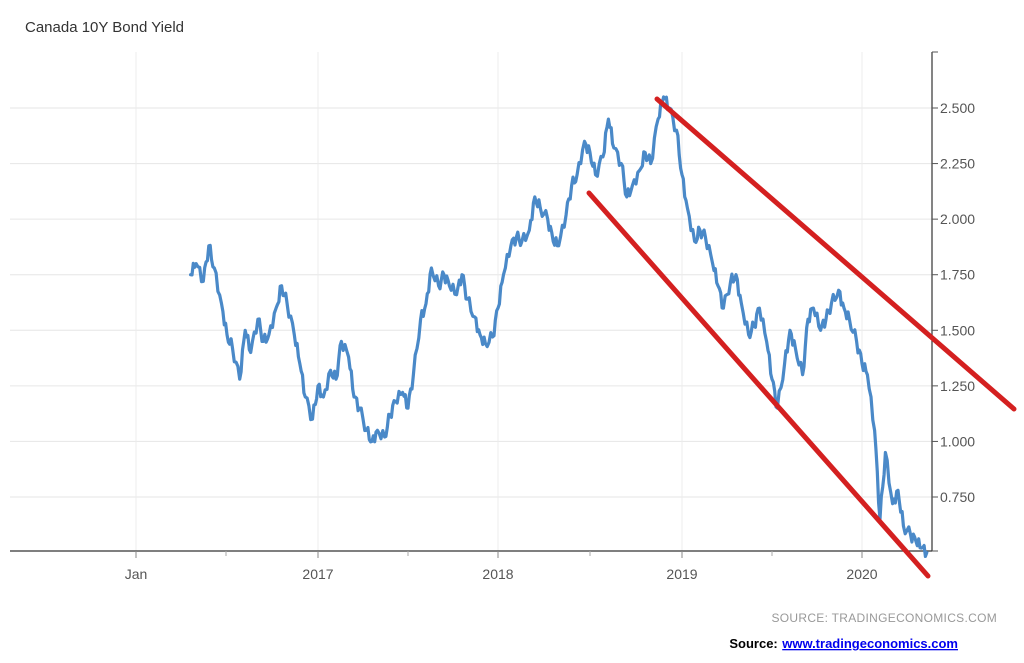 The image size is (1024, 663). I want to click on source-label: Source:, so click(753, 643).